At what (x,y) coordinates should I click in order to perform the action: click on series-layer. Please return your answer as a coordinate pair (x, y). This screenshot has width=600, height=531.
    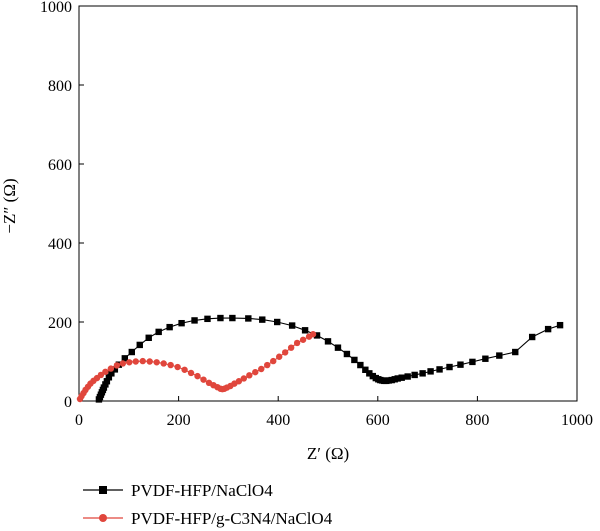
    Looking at the image, I should click on (320, 358).